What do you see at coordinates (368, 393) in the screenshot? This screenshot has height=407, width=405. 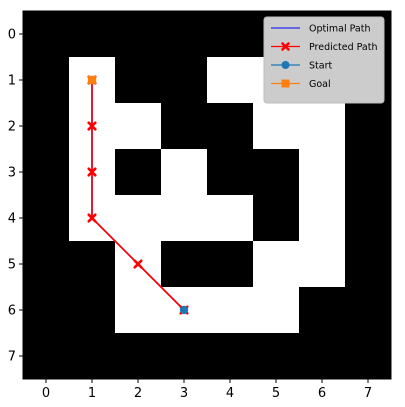 I see `x-tick-label: 7` at bounding box center [368, 393].